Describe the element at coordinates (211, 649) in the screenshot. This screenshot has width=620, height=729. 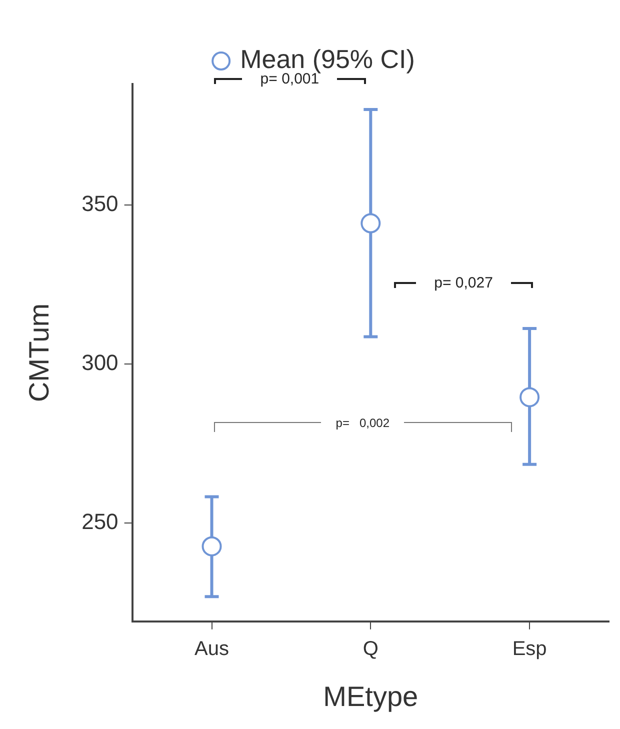
I see `x-tick-label: Aus` at that location.